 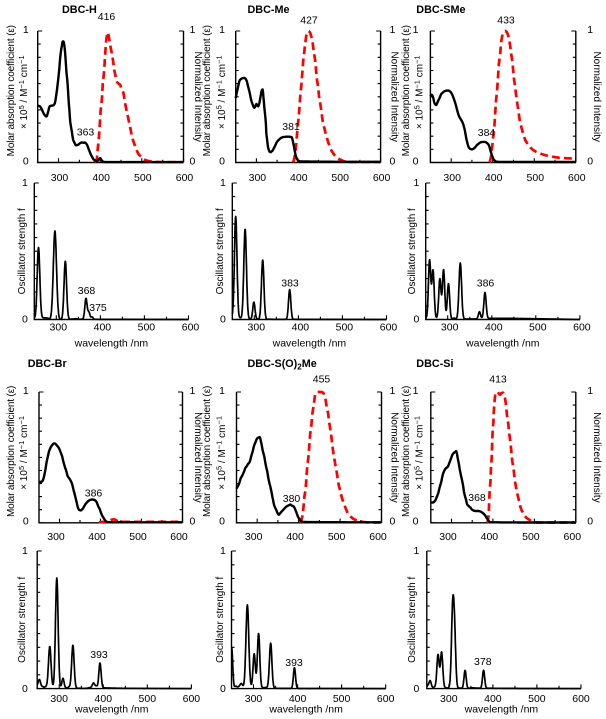 I want to click on svg-text: 413, so click(x=498, y=380).